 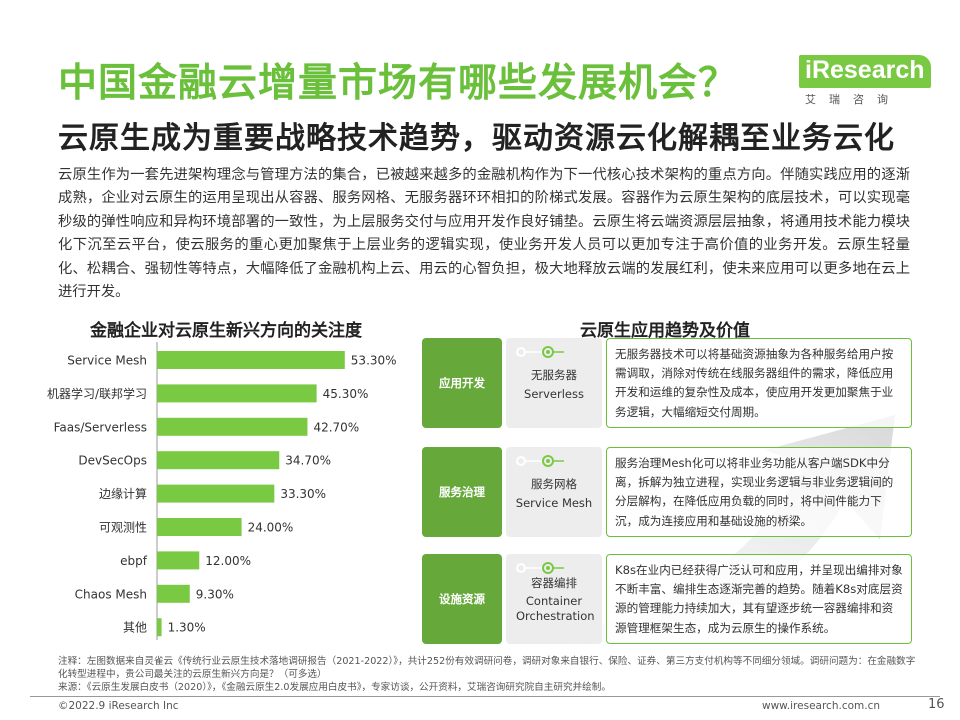 I want to click on category-tick-label: ebpf, so click(x=134, y=561).